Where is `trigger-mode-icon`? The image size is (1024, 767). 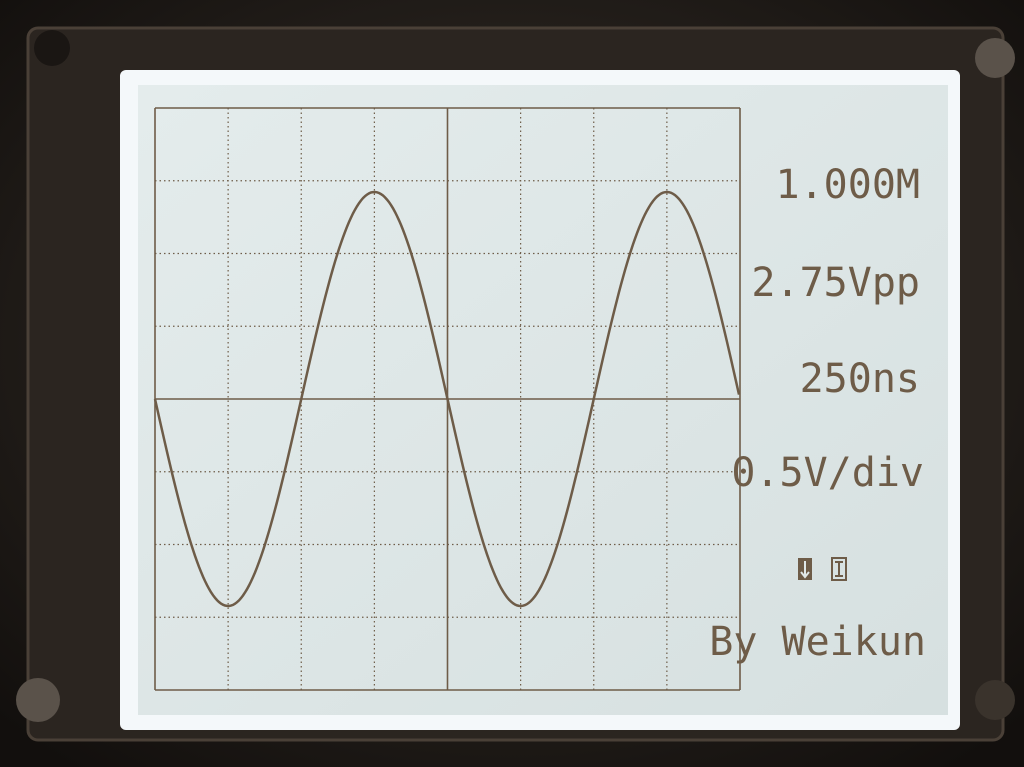 trigger-mode-icon is located at coordinates (839, 569).